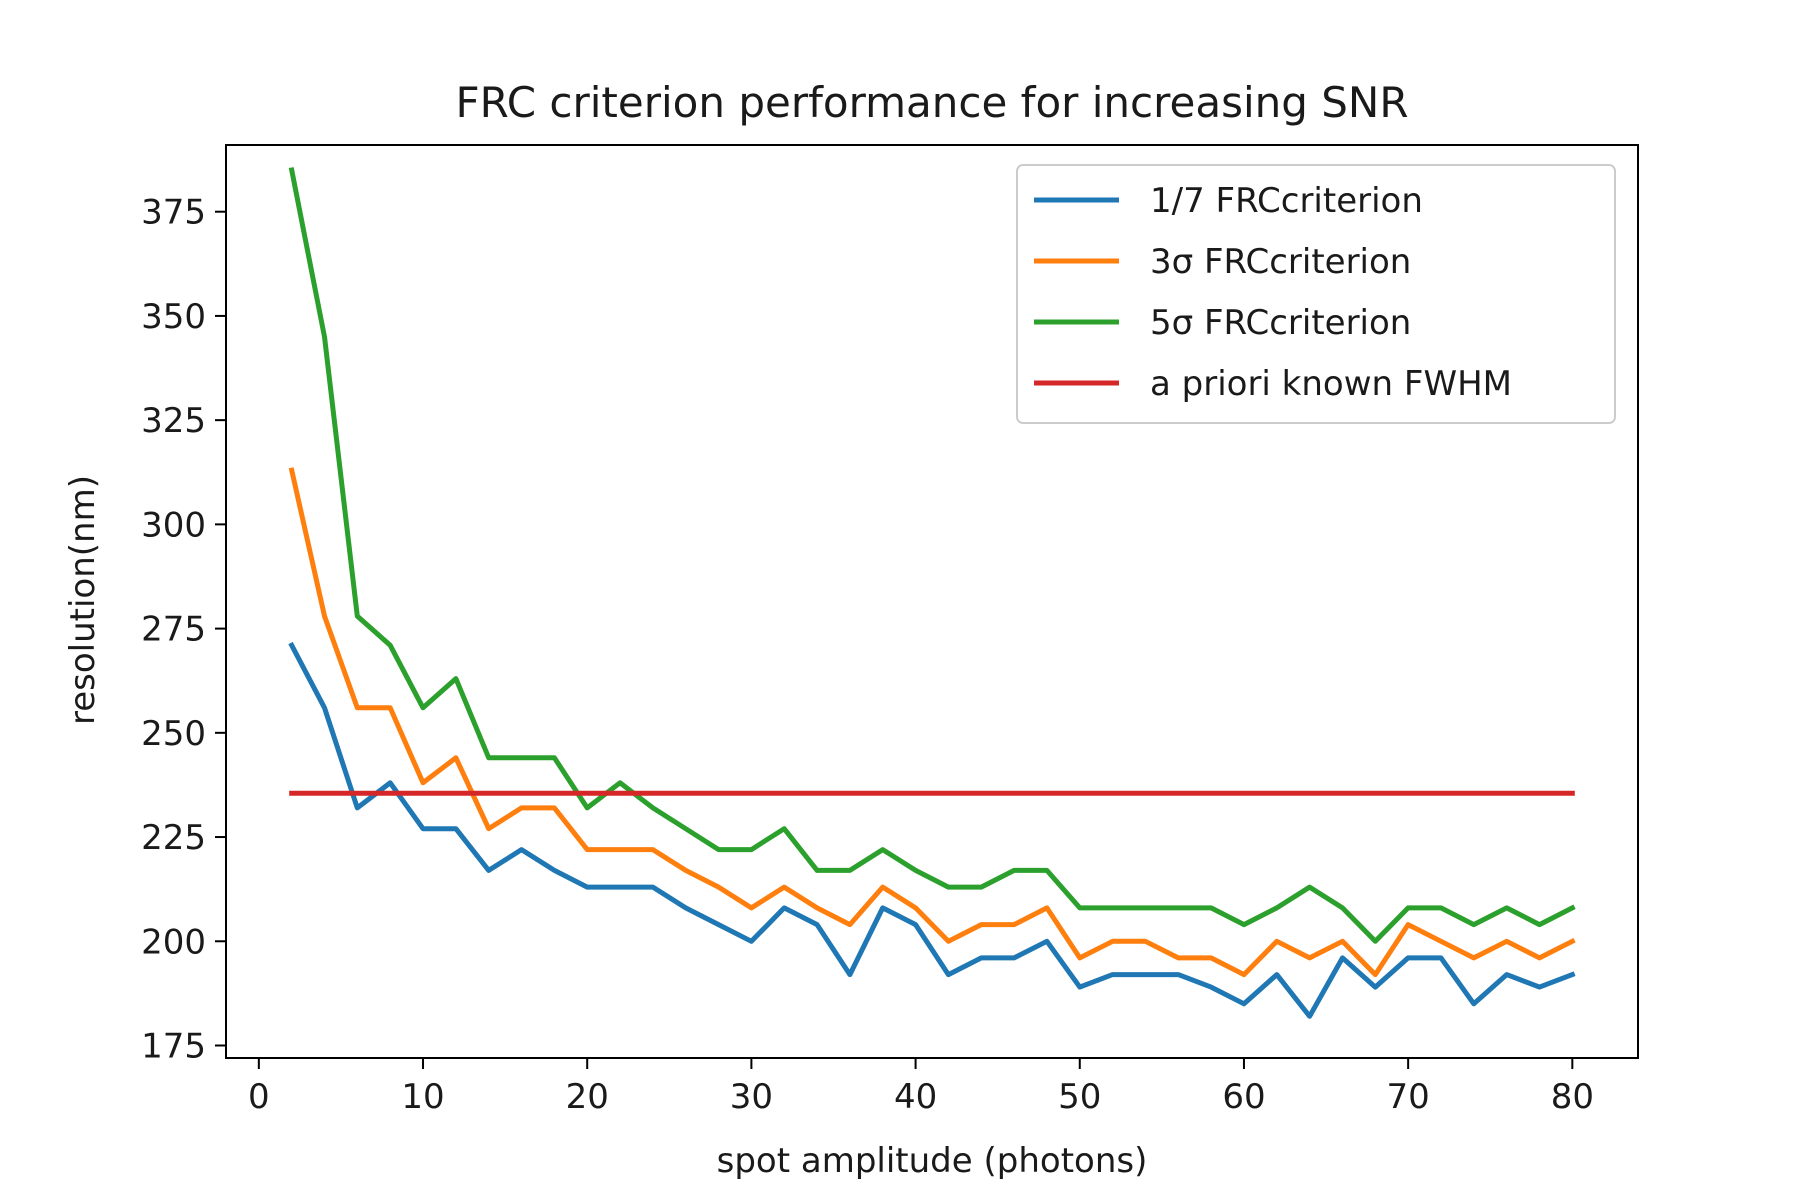 The height and width of the screenshot is (1200, 1800). I want to click on y-tick-label: 175, so click(173, 1046).